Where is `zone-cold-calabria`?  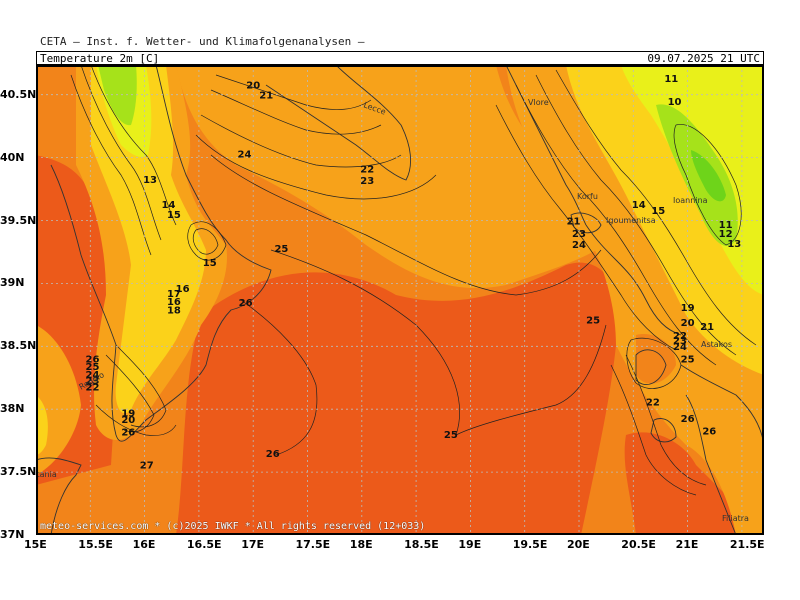 zone-cold-calabria is located at coordinates (148, 239).